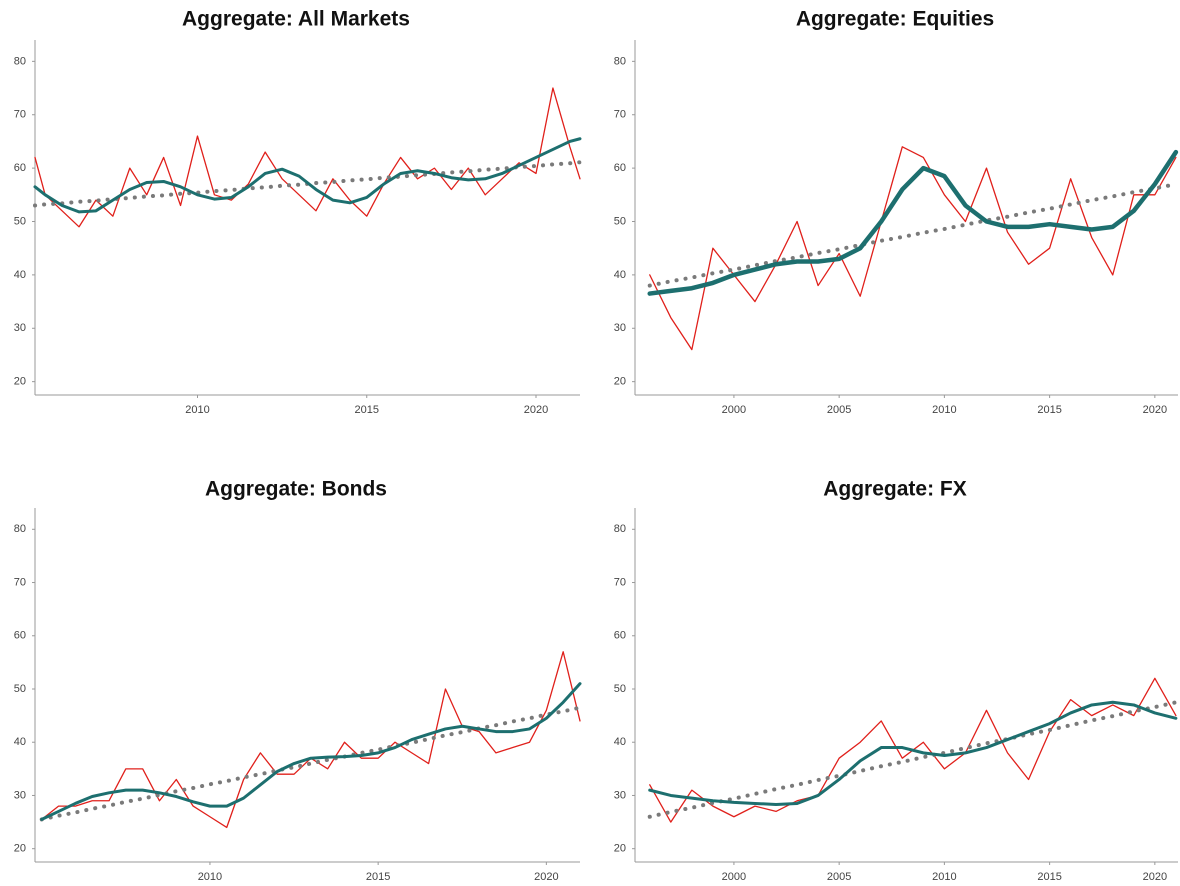 The width and height of the screenshot is (1180, 886). I want to click on subplot-title: Aggregate: FX, so click(895, 489).